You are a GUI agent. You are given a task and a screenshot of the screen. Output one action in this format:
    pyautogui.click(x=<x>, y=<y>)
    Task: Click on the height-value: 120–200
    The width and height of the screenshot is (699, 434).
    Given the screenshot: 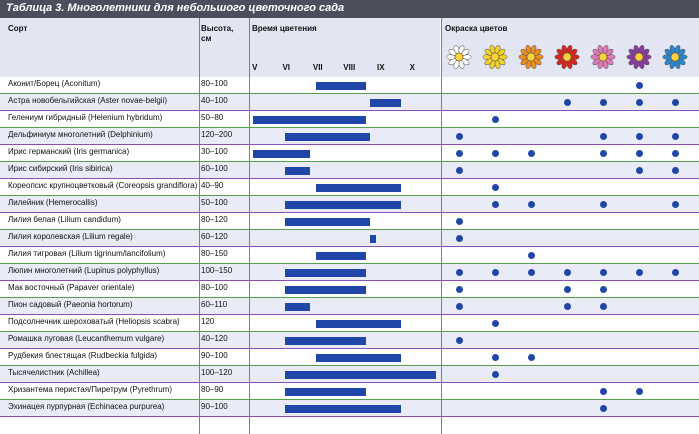 What is the action you would take?
    pyautogui.click(x=217, y=134)
    